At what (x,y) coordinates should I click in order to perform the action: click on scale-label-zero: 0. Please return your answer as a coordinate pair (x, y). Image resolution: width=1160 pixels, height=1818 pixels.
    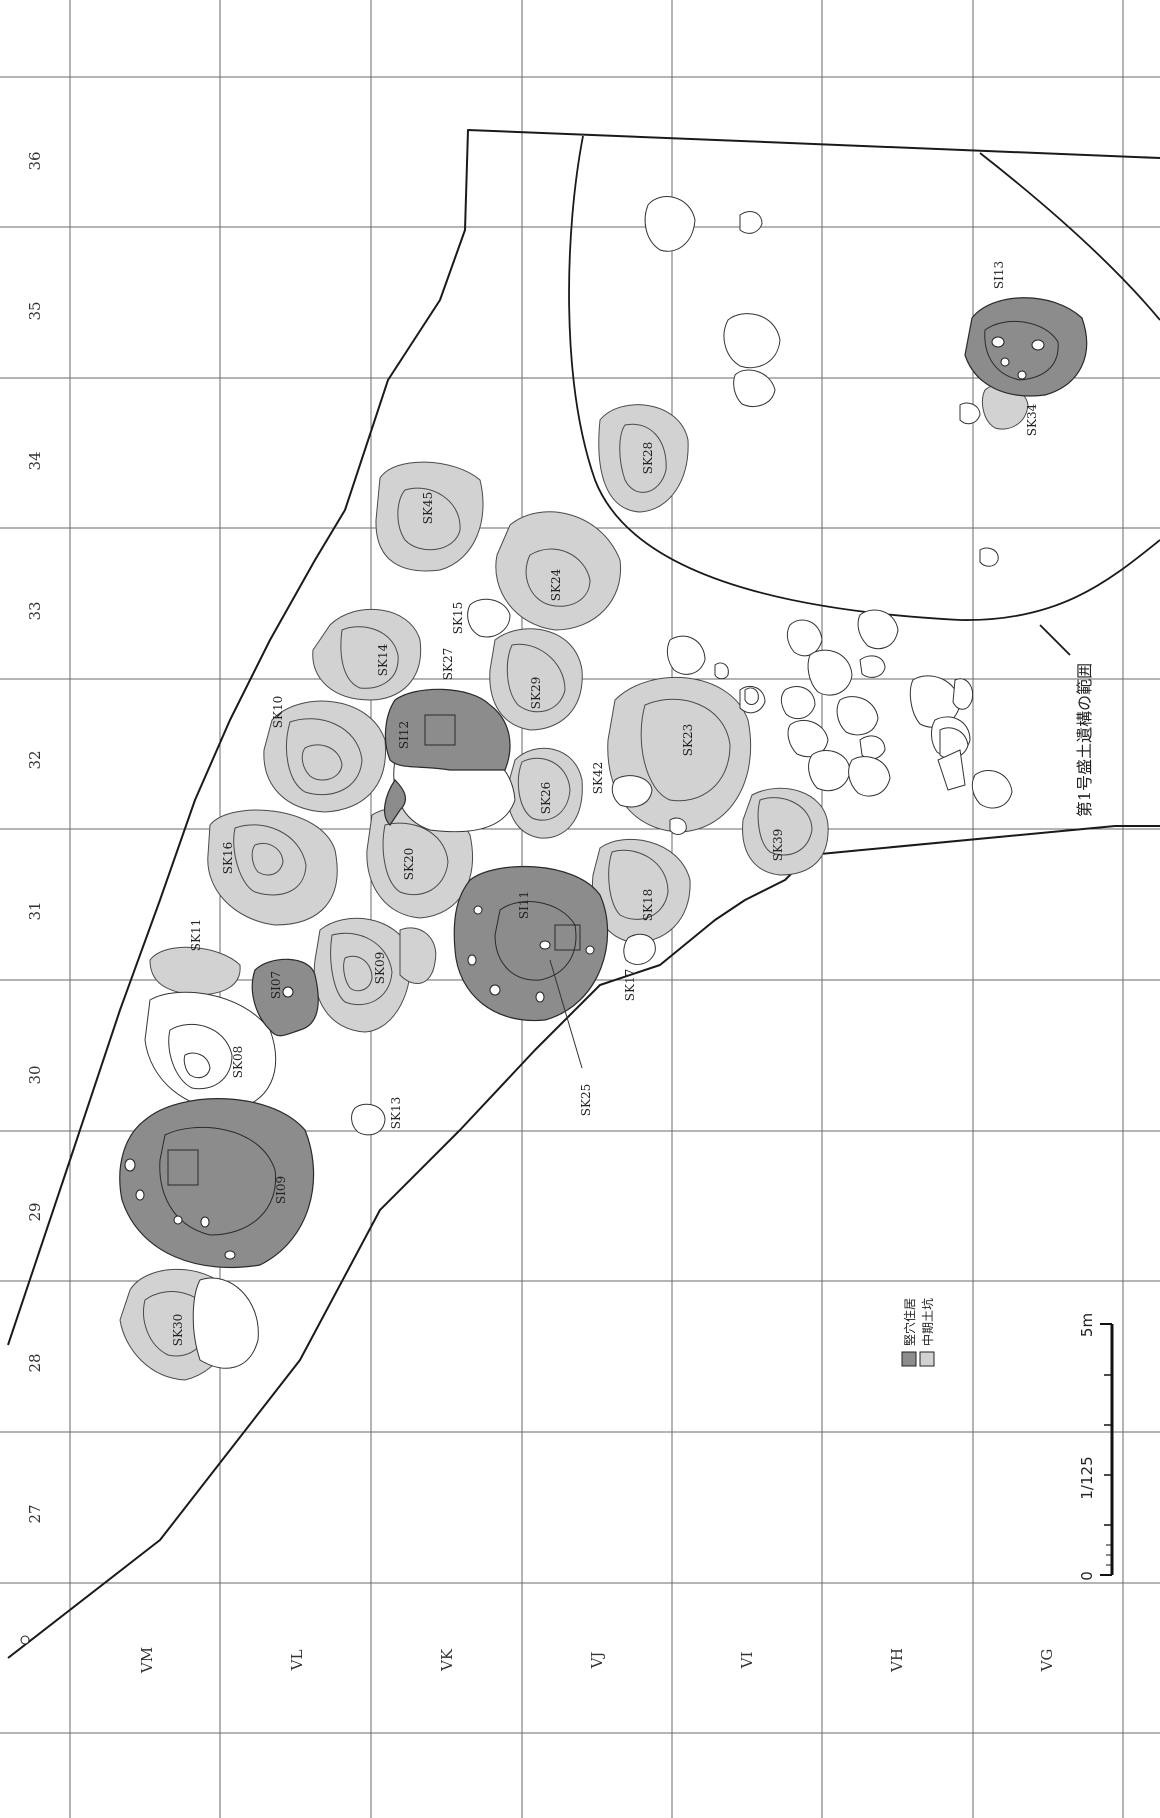
    Looking at the image, I should click on (1087, 1576).